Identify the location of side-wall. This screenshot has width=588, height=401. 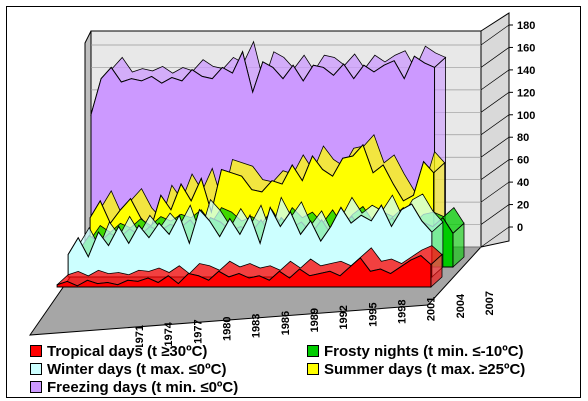
(495, 130).